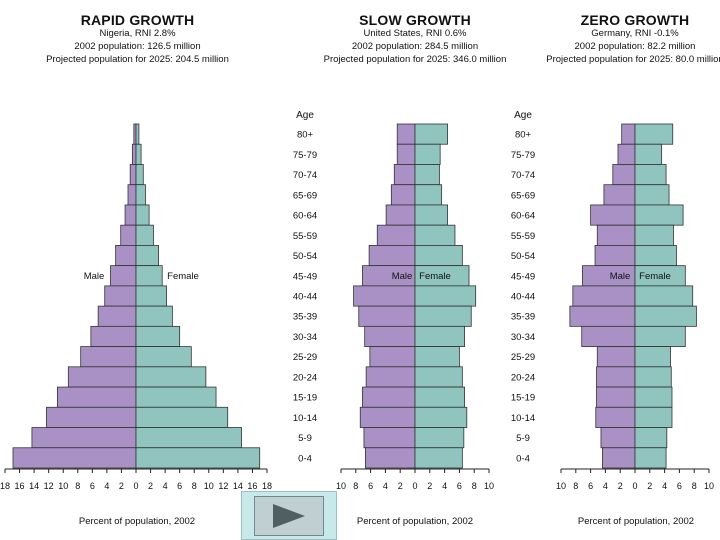 Image resolution: width=720 pixels, height=540 pixels. I want to click on x-tick-label: 14, so click(34, 486).